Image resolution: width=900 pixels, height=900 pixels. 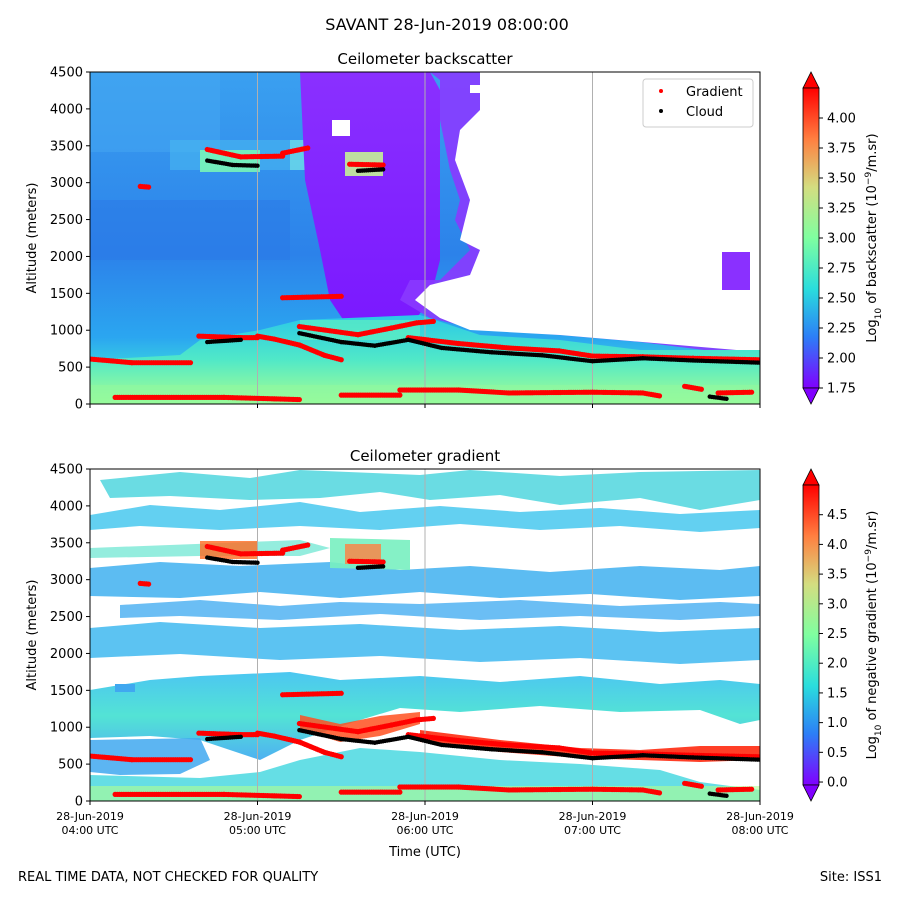 I want to click on colorbar-tick-label: 3.5, so click(x=837, y=575).